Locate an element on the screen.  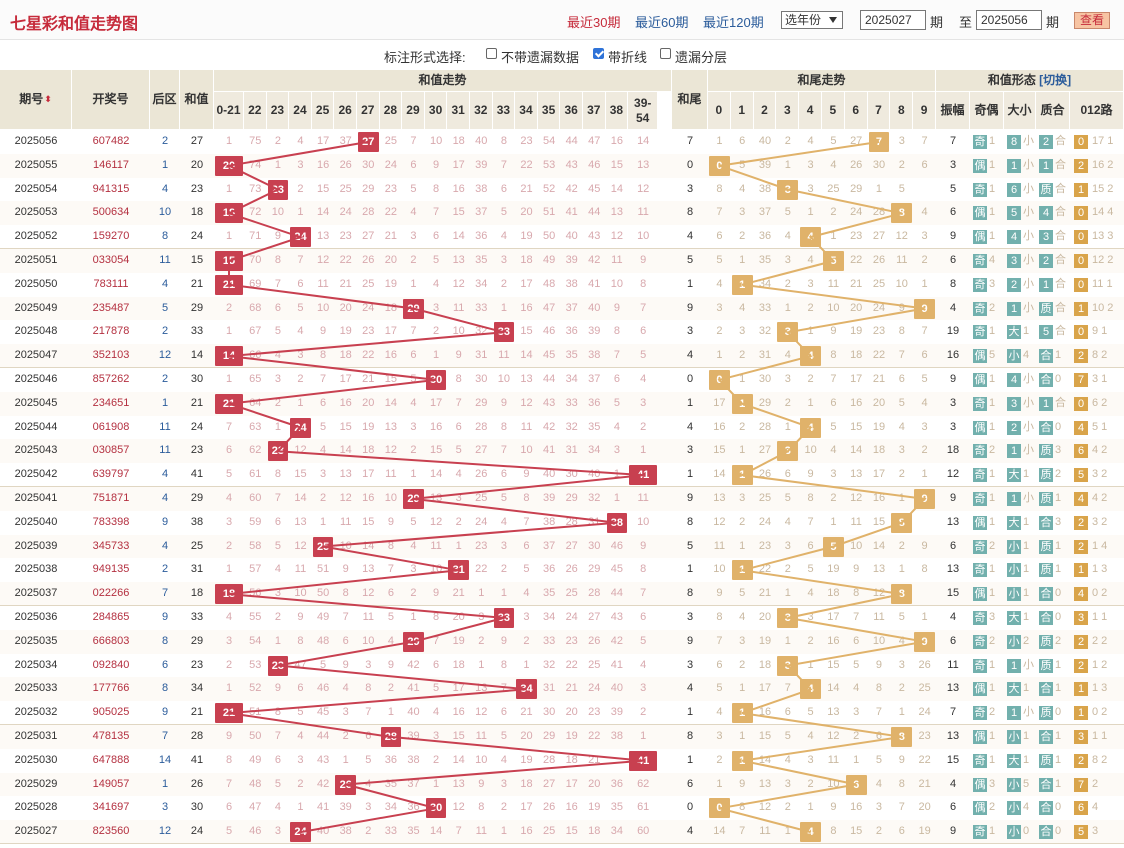
amplitude-cell: 13 is located at coordinates (953, 521).